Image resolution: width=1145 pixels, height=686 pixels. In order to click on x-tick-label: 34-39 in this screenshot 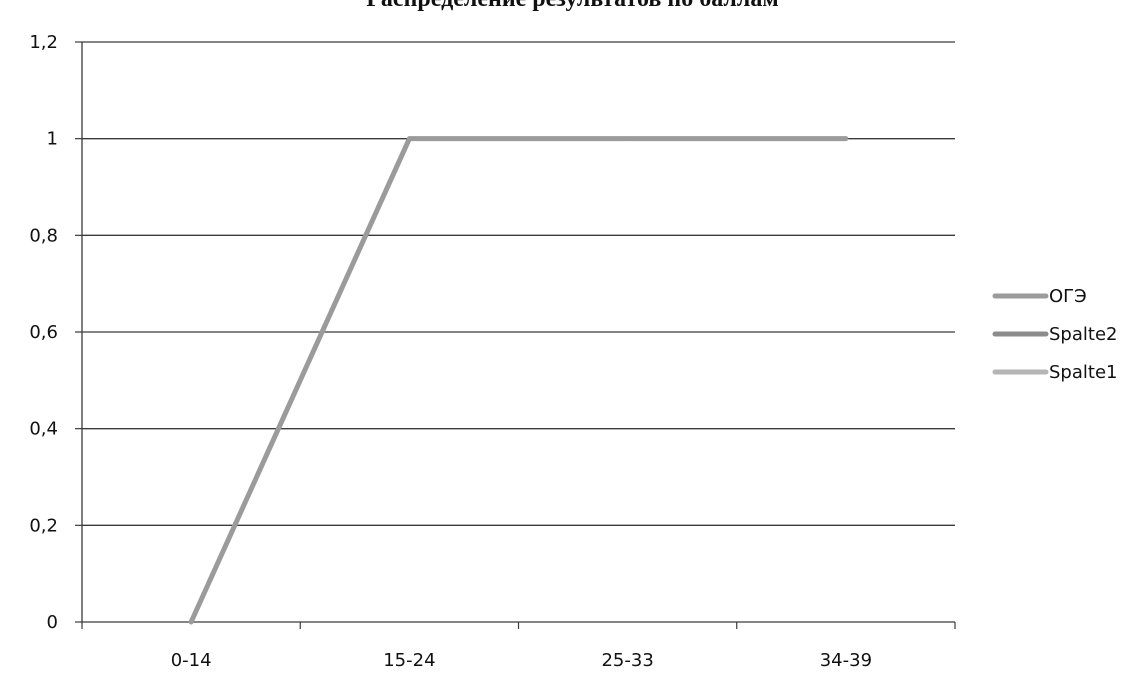, I will do `click(846, 660)`.